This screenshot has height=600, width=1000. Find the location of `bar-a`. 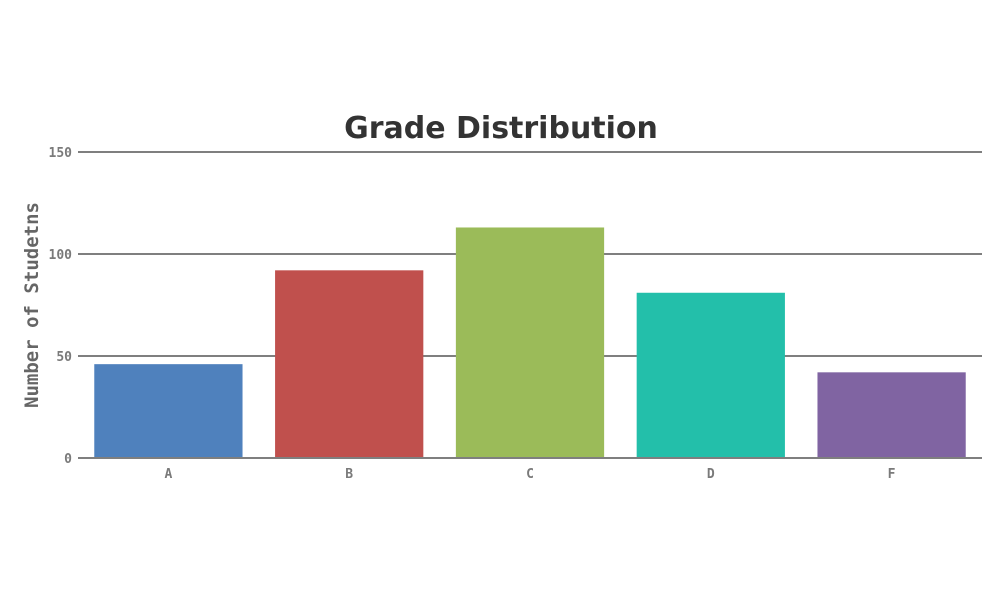

bar-a is located at coordinates (168, 411).